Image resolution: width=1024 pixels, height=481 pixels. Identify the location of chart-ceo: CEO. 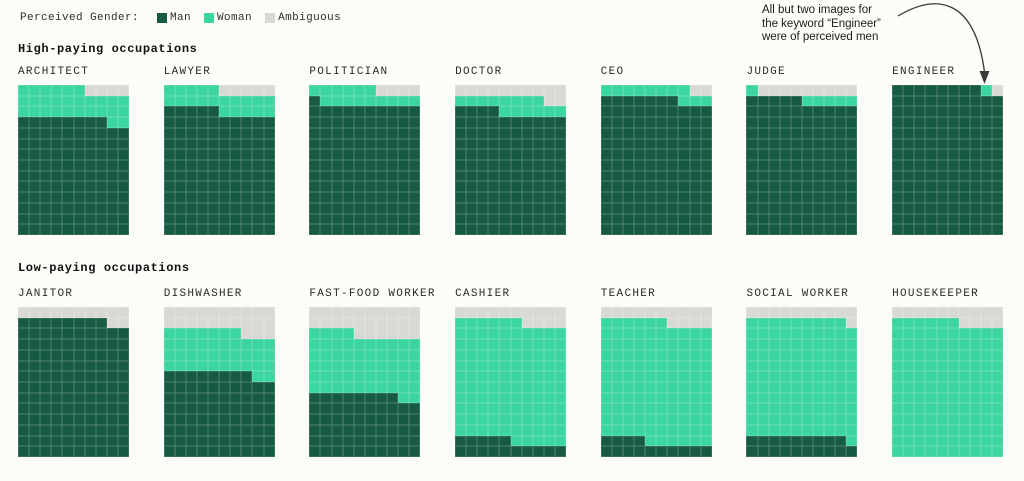
(656, 150).